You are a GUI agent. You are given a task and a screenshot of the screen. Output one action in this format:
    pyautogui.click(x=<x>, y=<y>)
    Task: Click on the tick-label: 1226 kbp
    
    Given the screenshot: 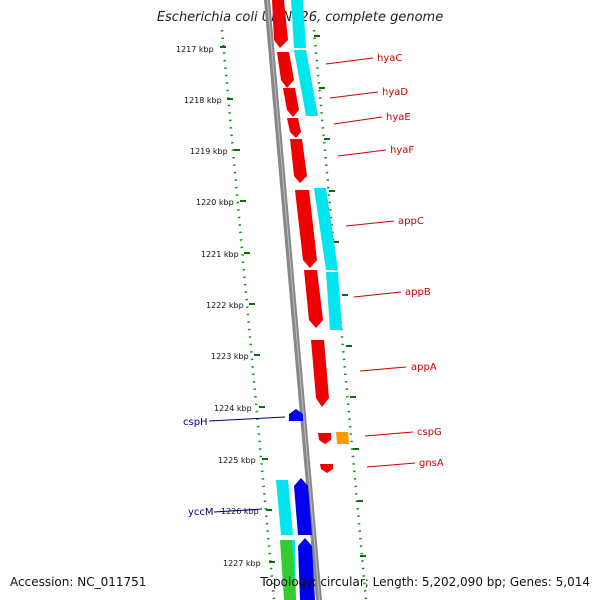 What is the action you would take?
    pyautogui.click(x=240, y=511)
    